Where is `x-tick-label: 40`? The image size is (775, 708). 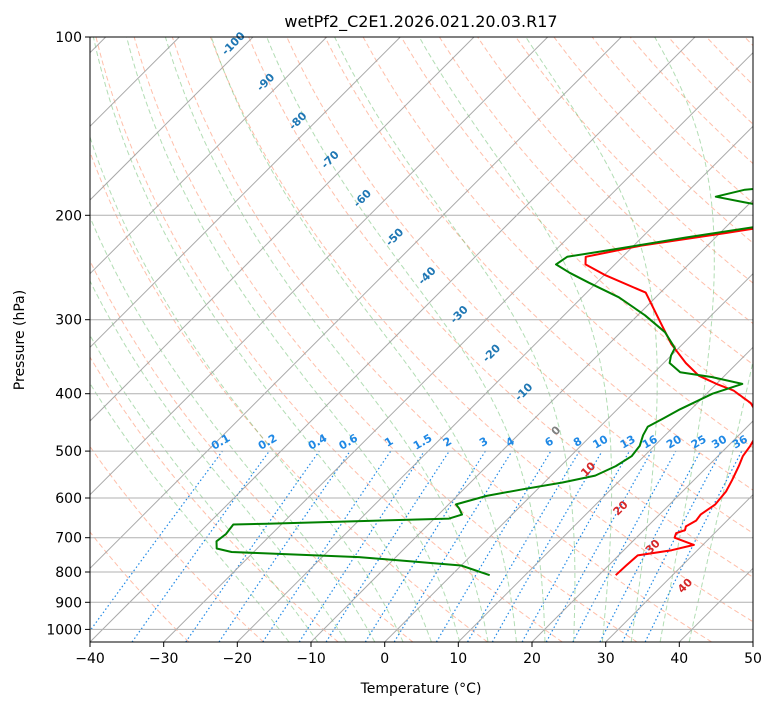 x-tick-label: 40 is located at coordinates (679, 659).